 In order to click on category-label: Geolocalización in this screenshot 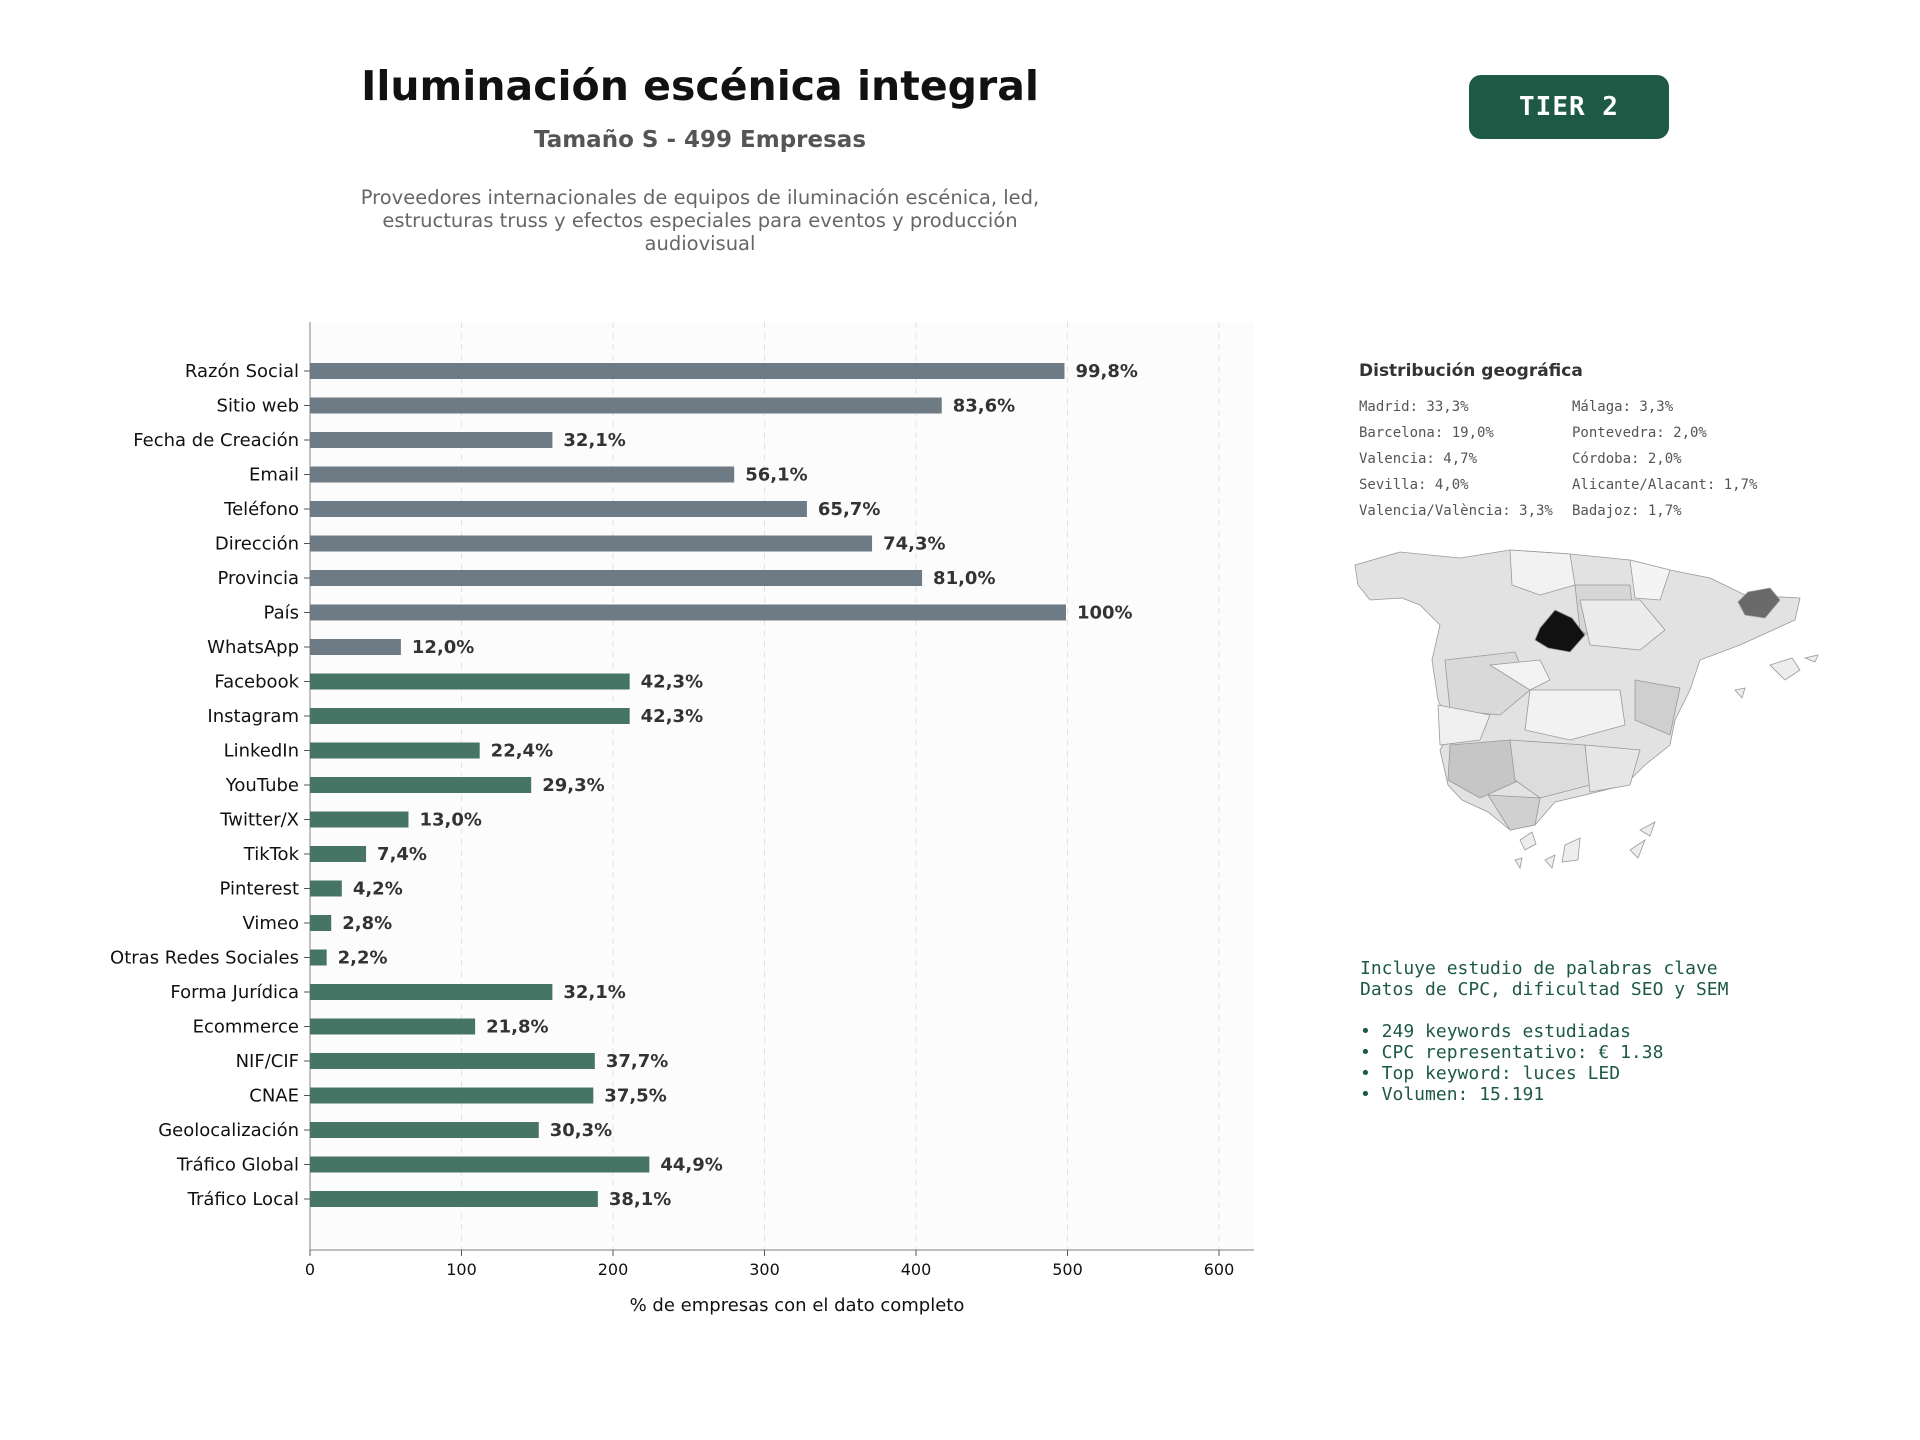, I will do `click(228, 1130)`.